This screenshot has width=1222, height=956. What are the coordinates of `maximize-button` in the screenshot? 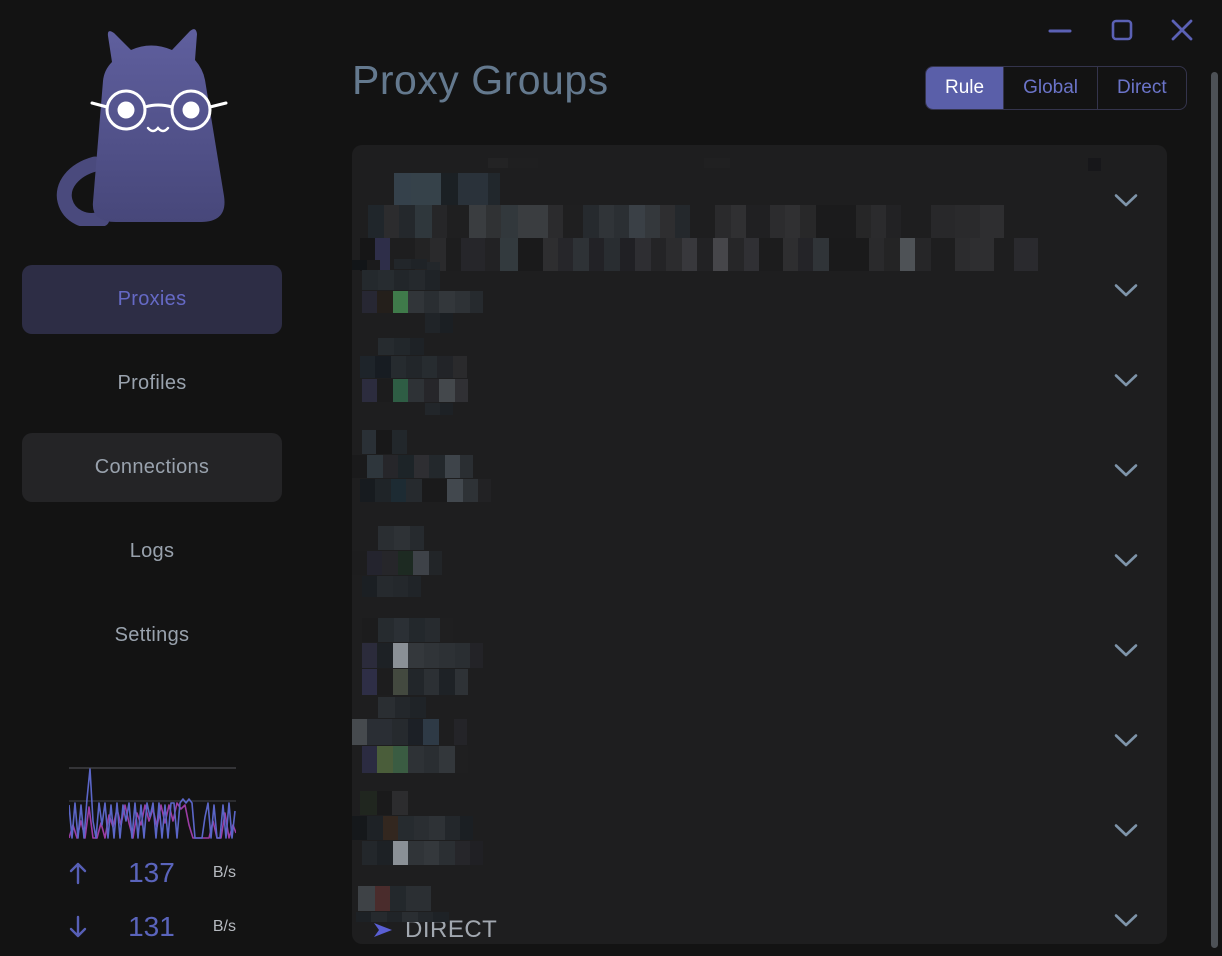 It's located at (1122, 30).